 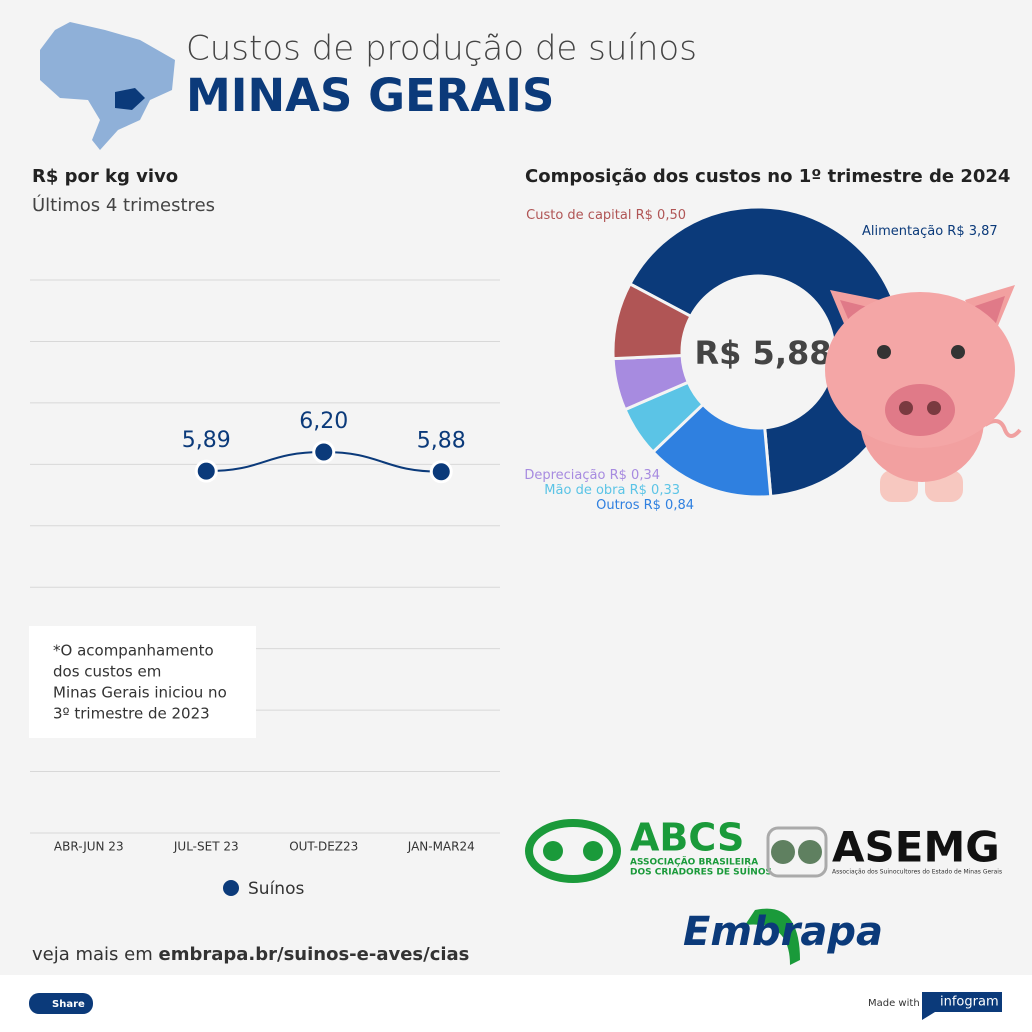 I want to click on note-line: *O acompanhamento, so click(x=133, y=651).